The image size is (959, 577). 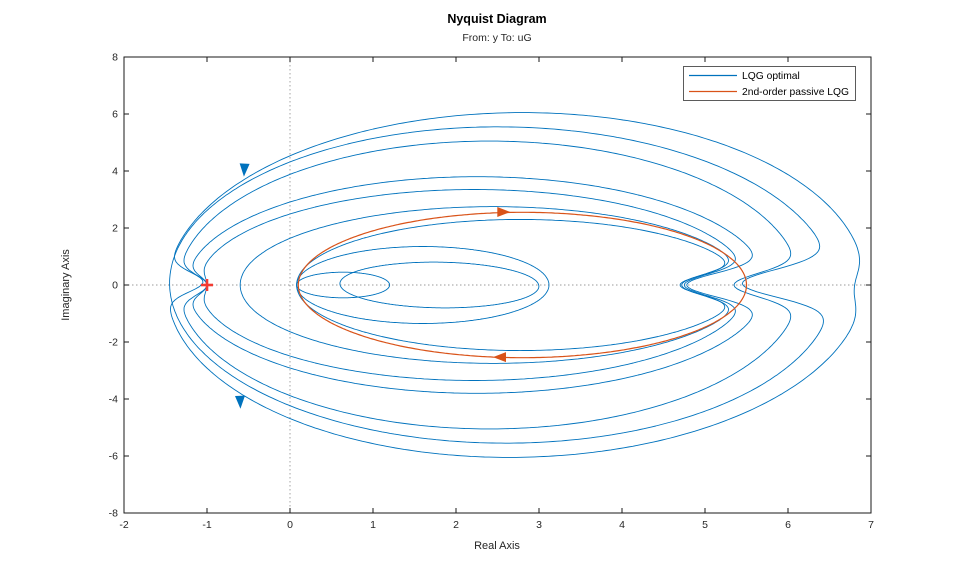 I want to click on y-tick-label: -2, so click(x=113, y=343).